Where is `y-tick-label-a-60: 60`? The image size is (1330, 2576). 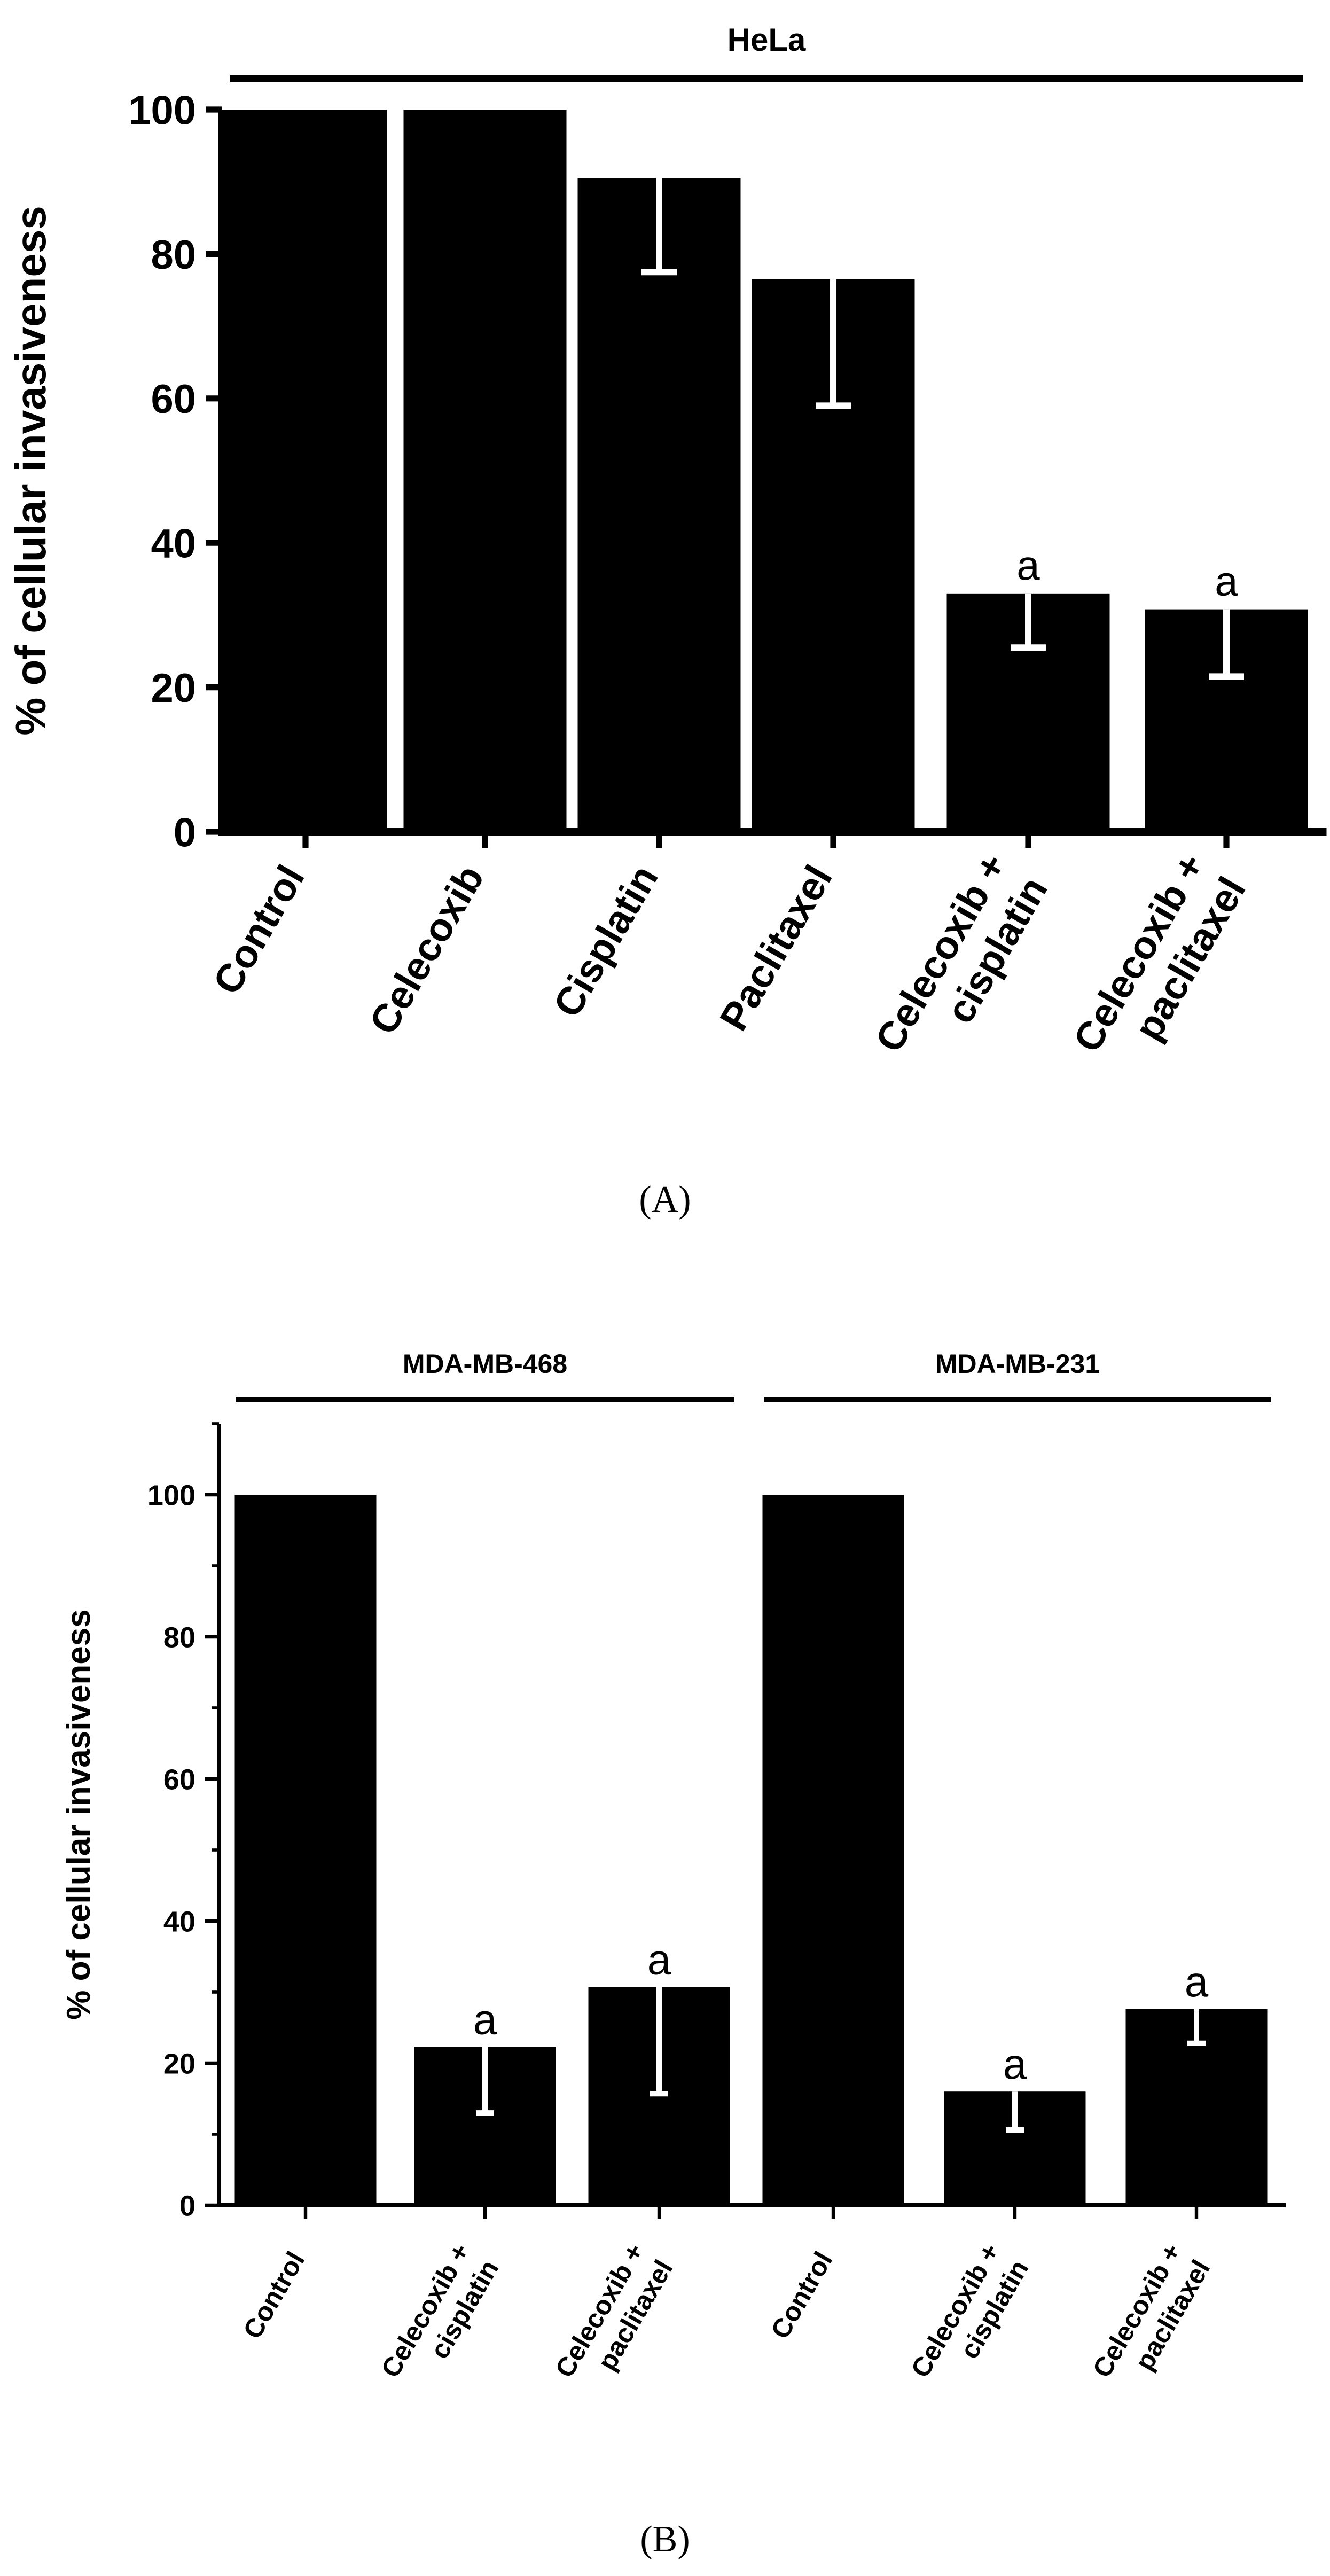
y-tick-label-a-60: 60 is located at coordinates (173, 399).